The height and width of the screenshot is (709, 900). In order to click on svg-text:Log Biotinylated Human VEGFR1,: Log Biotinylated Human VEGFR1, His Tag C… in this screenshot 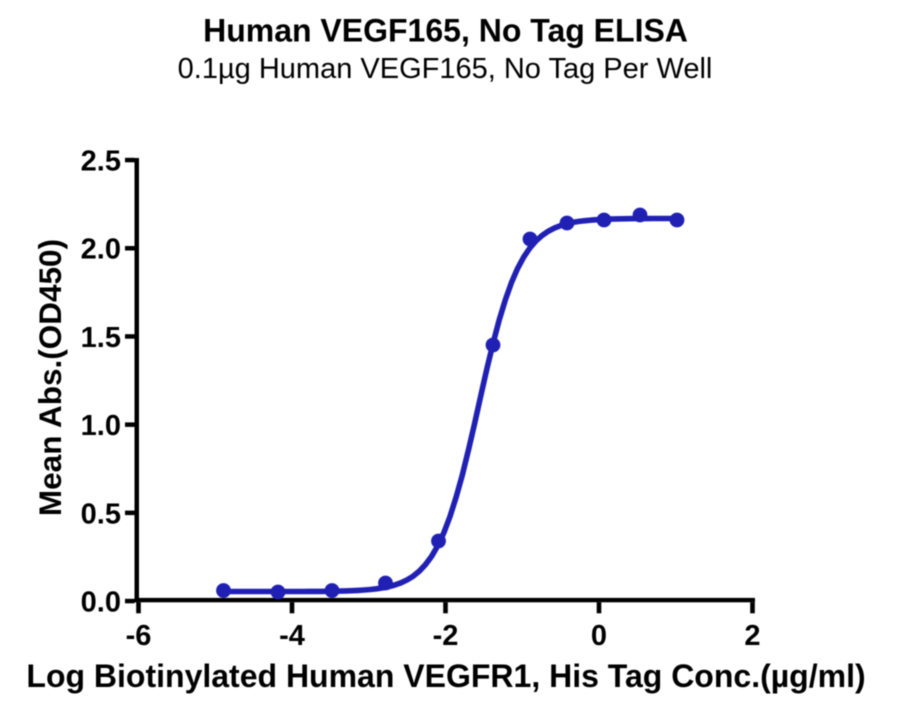, I will do `click(445, 676)`.